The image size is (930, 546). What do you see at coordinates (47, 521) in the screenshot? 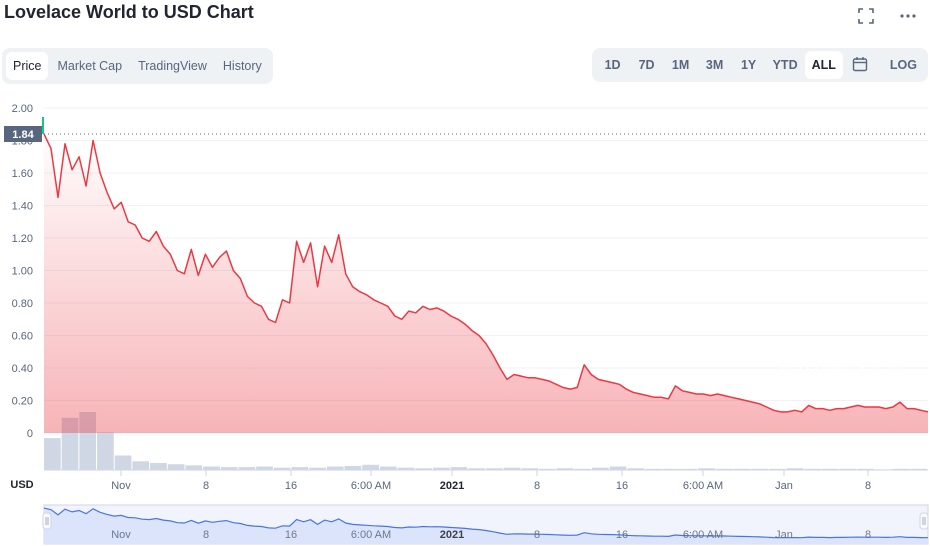
I see `navigator-handle-left` at bounding box center [47, 521].